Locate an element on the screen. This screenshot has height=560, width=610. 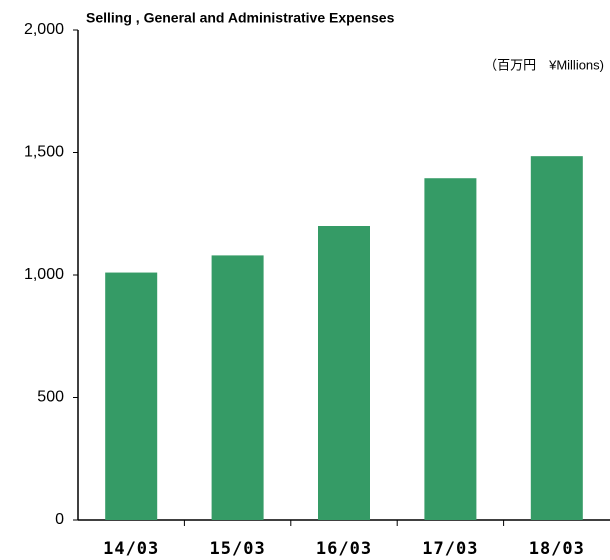
x-tick-label: 16/03 is located at coordinates (344, 549).